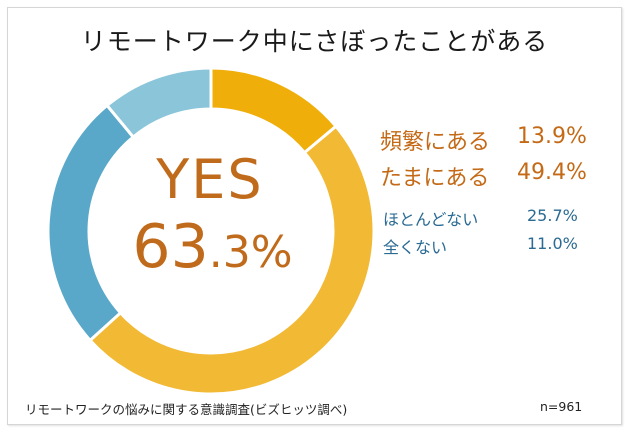  What do you see at coordinates (210, 179) in the screenshot?
I see `center-yes-label: YES` at bounding box center [210, 179].